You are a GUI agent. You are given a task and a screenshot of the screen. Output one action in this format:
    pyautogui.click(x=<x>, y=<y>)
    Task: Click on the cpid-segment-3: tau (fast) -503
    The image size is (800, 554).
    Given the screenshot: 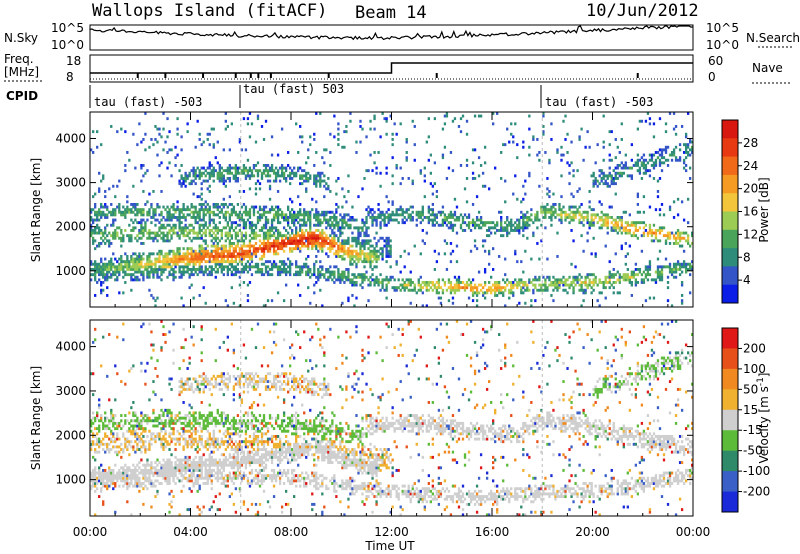 What is the action you would take?
    pyautogui.click(x=599, y=102)
    